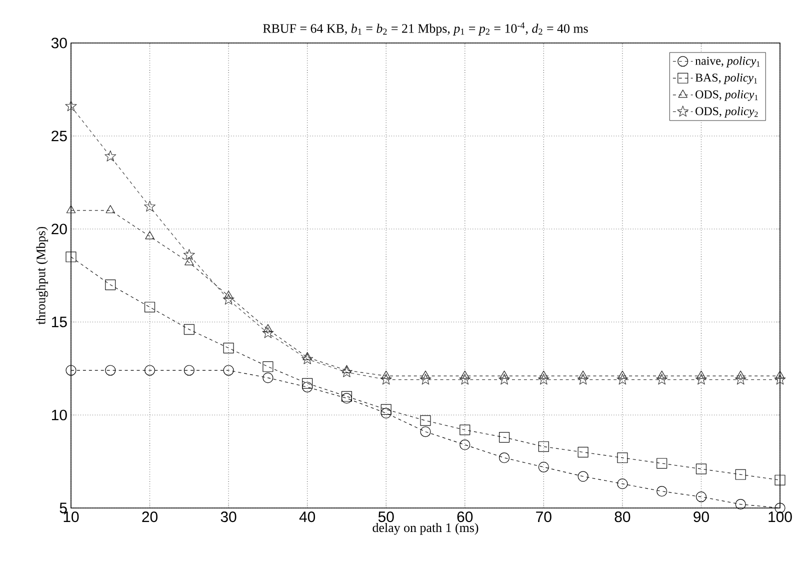  I want to click on x-tick-label: 80, so click(622, 517).